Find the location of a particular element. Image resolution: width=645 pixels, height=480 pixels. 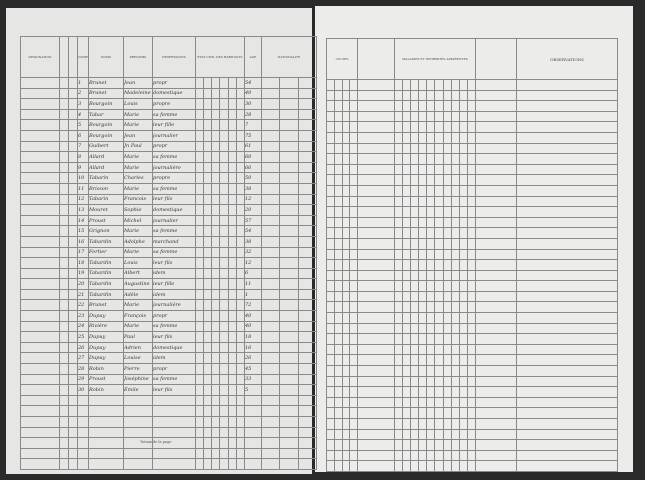

table-row: 2 Brunet Madeleine domestique 40 is located at coordinates (169, 93).